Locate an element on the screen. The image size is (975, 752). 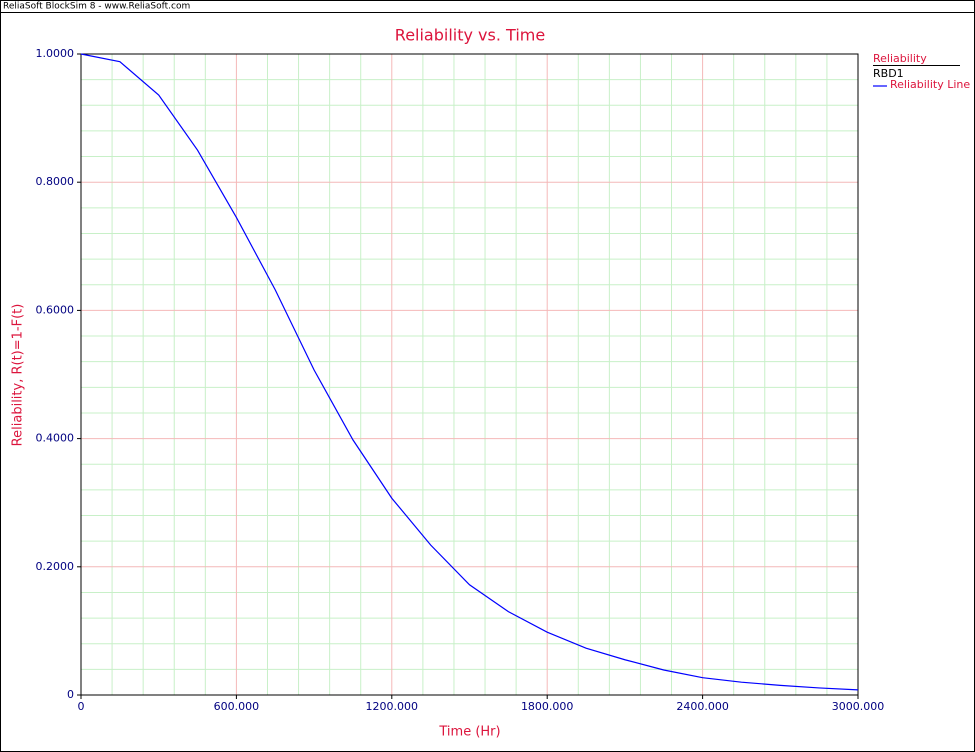
y-tick-label: 1.0000 is located at coordinates (55, 53).